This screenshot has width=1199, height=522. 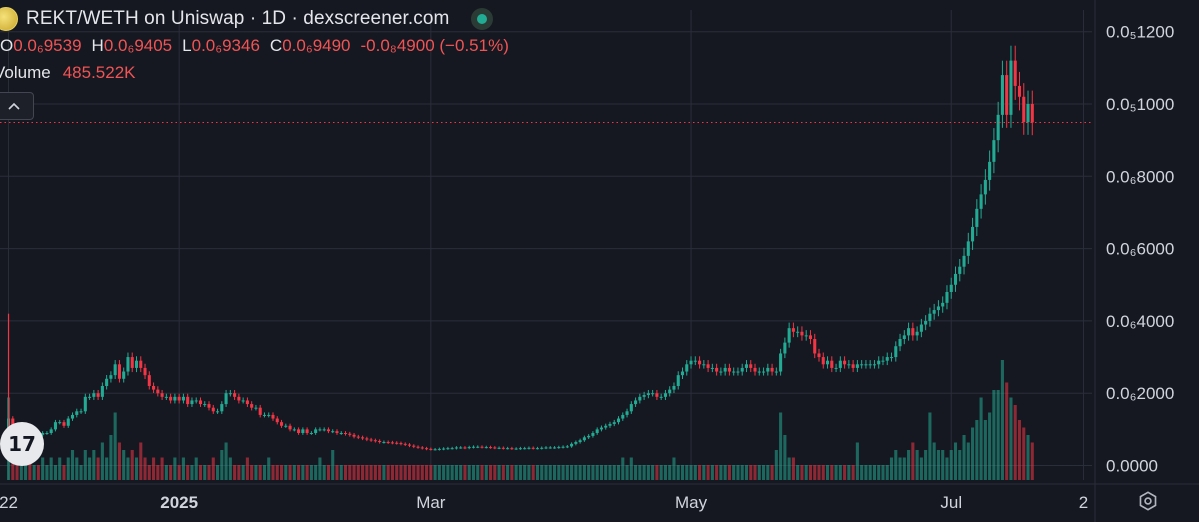 I want to click on time-tick-label: 2025, so click(x=179, y=502).